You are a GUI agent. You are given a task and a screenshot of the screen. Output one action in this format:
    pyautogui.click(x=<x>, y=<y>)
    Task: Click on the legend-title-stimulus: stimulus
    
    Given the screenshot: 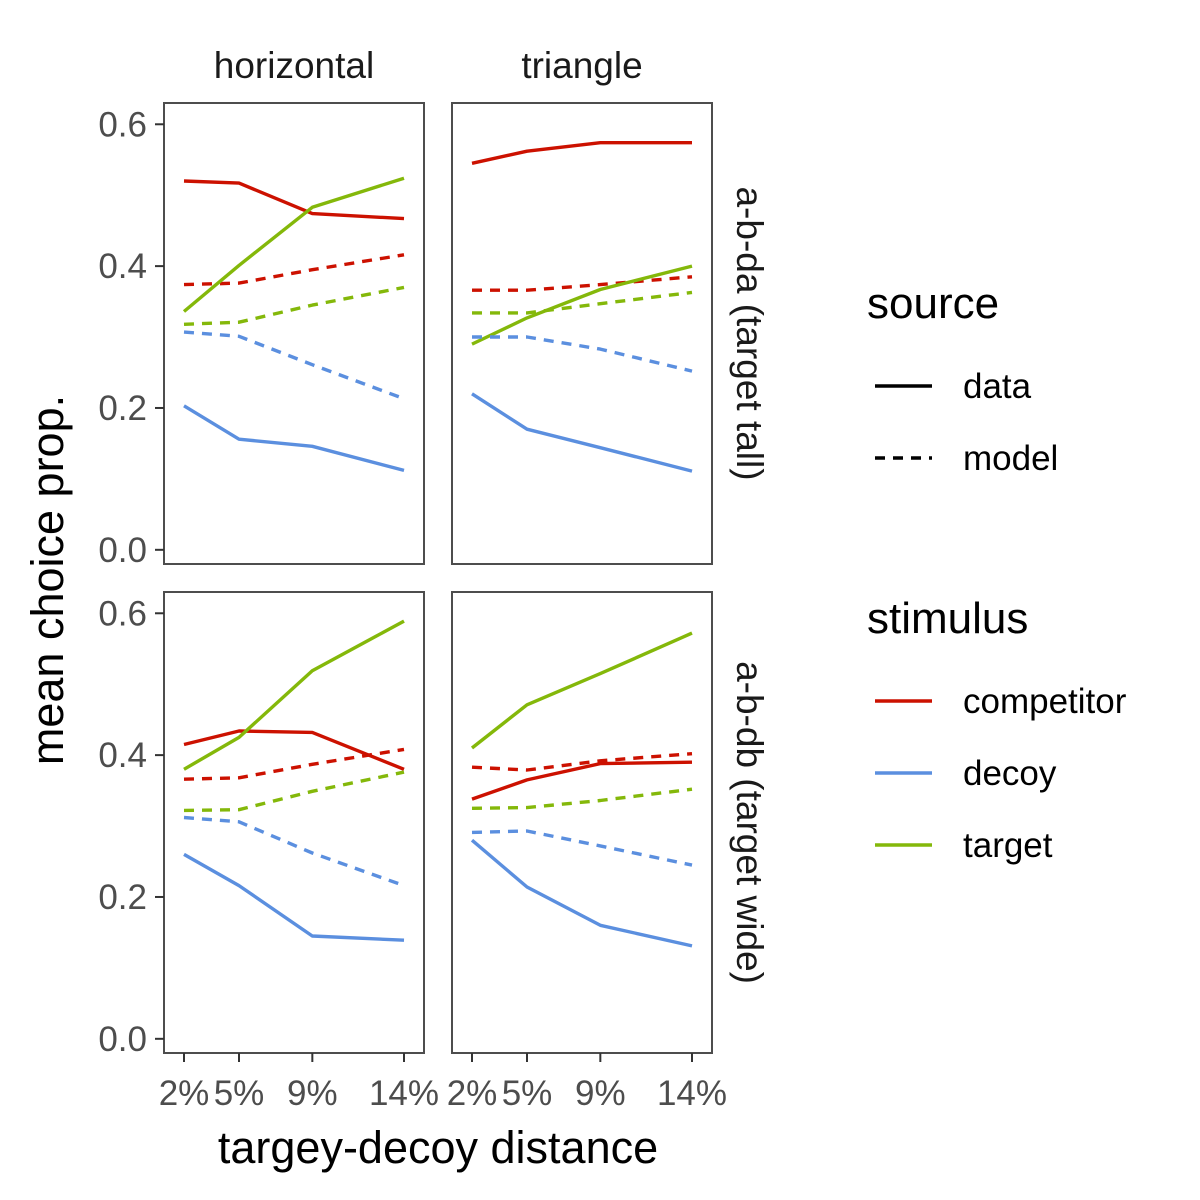 What is the action you would take?
    pyautogui.click(x=947, y=618)
    